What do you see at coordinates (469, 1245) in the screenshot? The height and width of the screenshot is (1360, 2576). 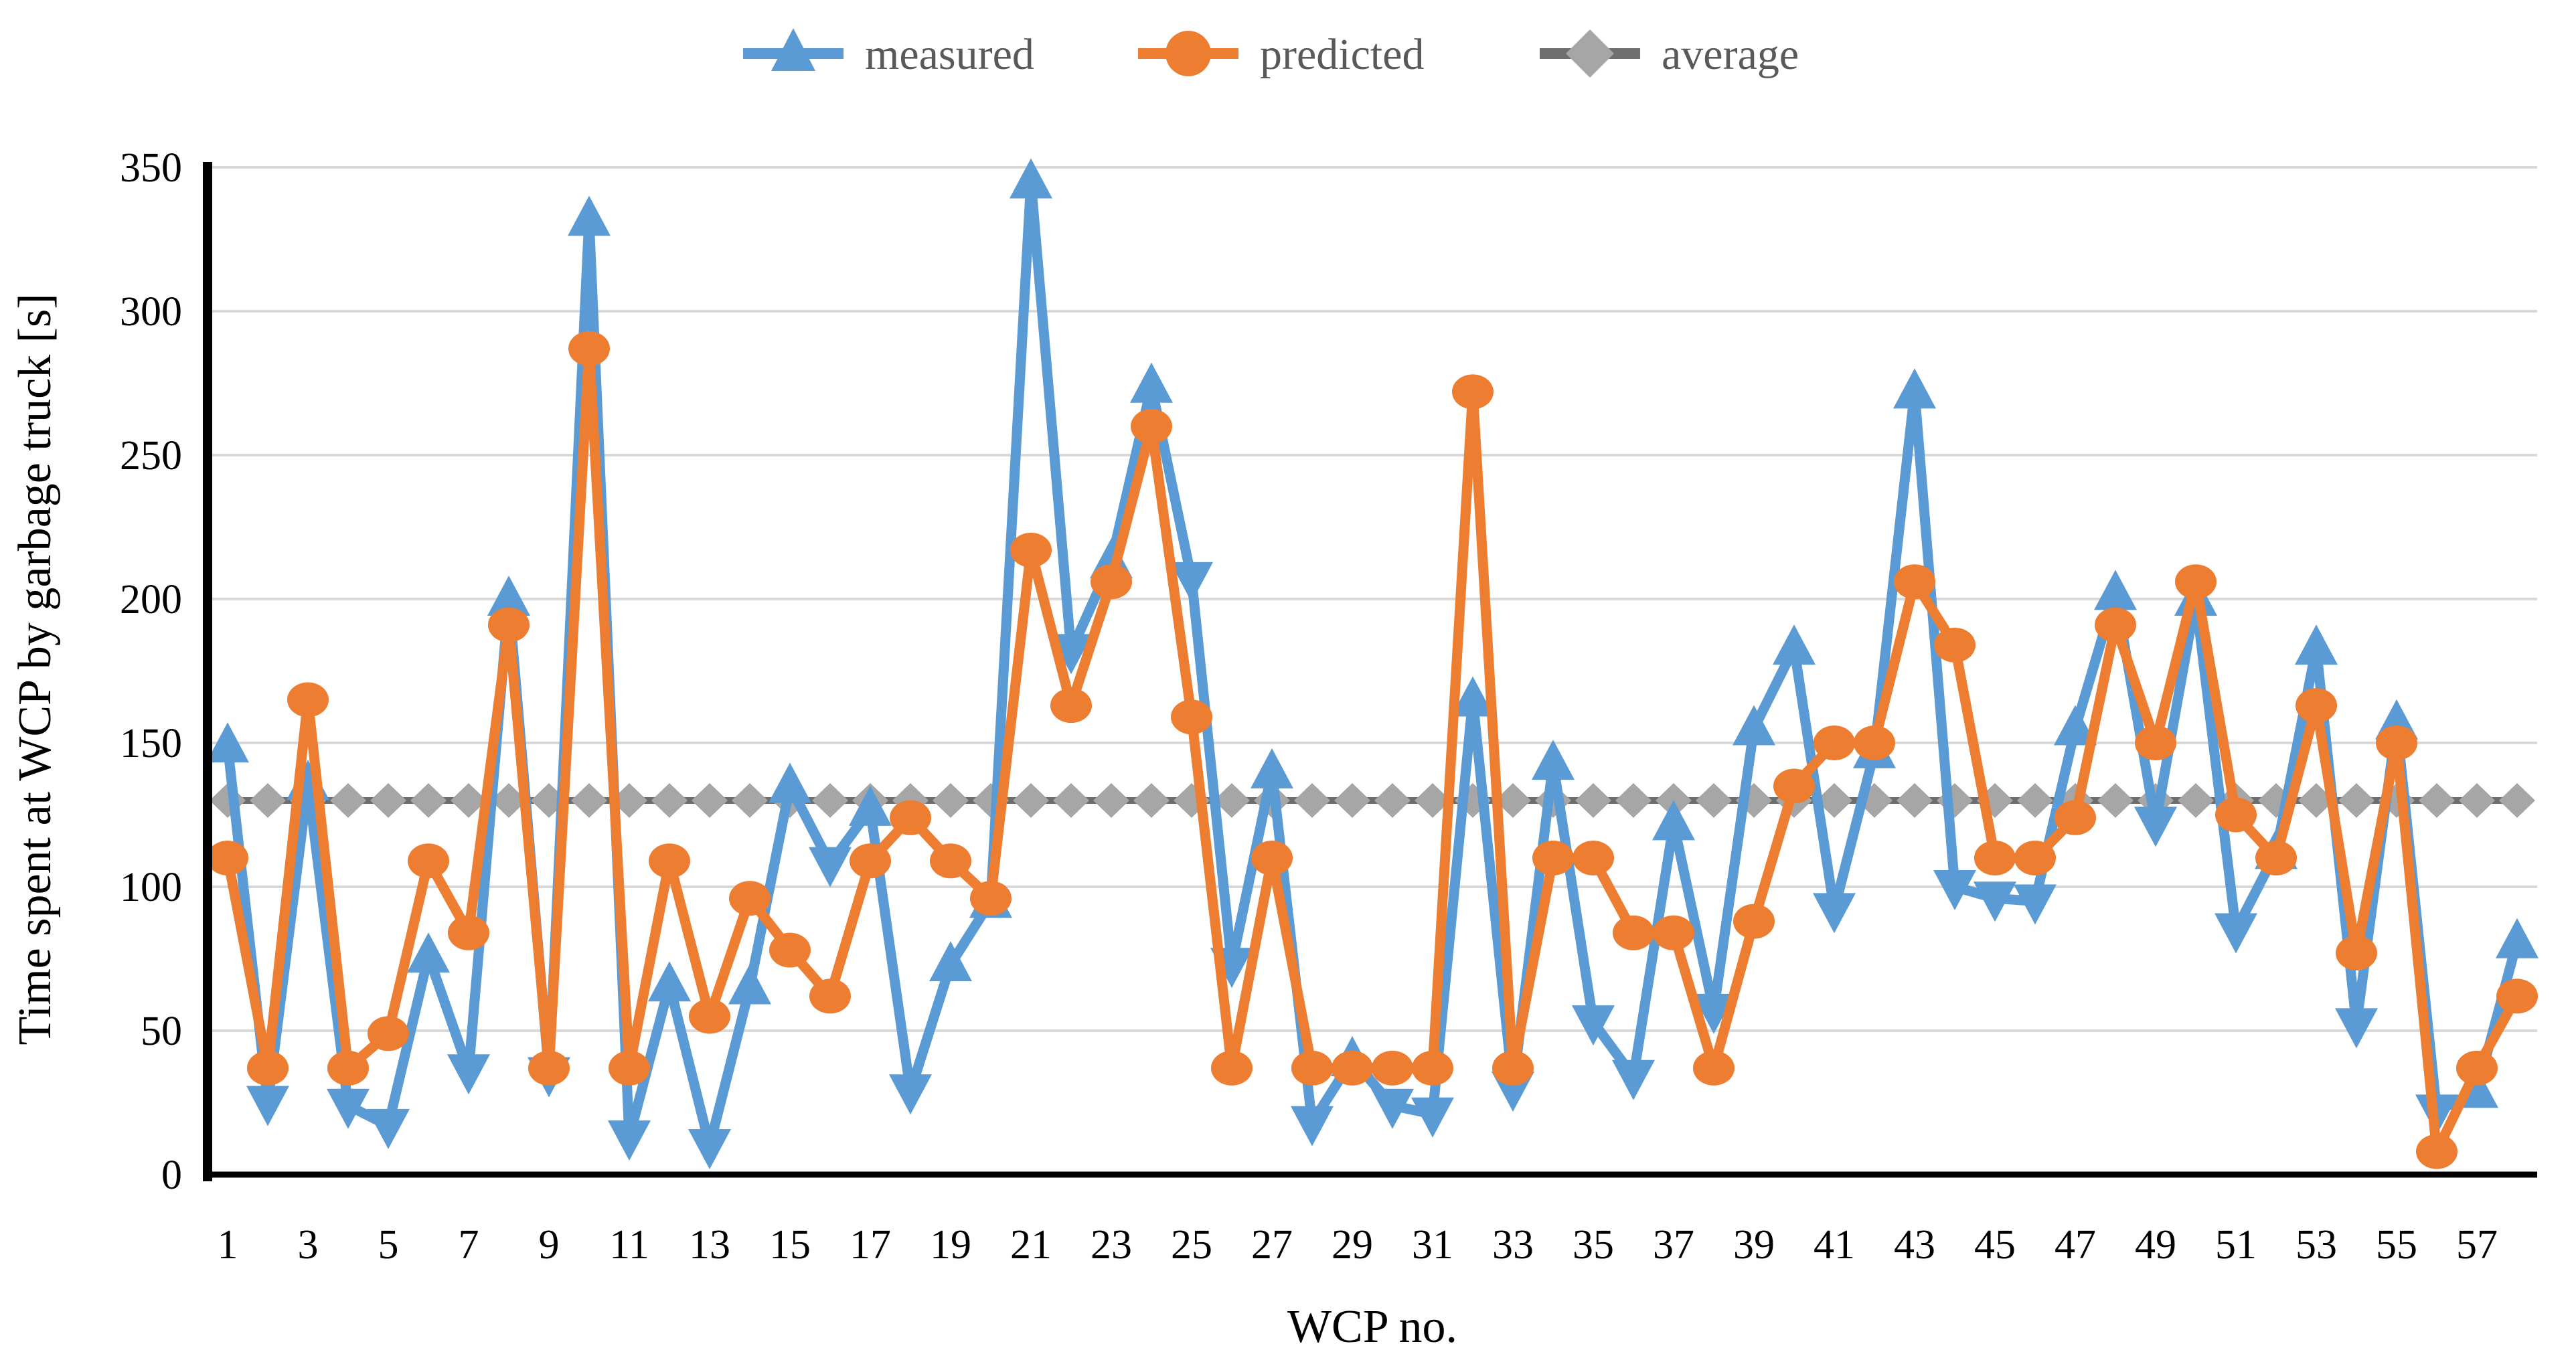 I see `x-tick-label: 7` at bounding box center [469, 1245].